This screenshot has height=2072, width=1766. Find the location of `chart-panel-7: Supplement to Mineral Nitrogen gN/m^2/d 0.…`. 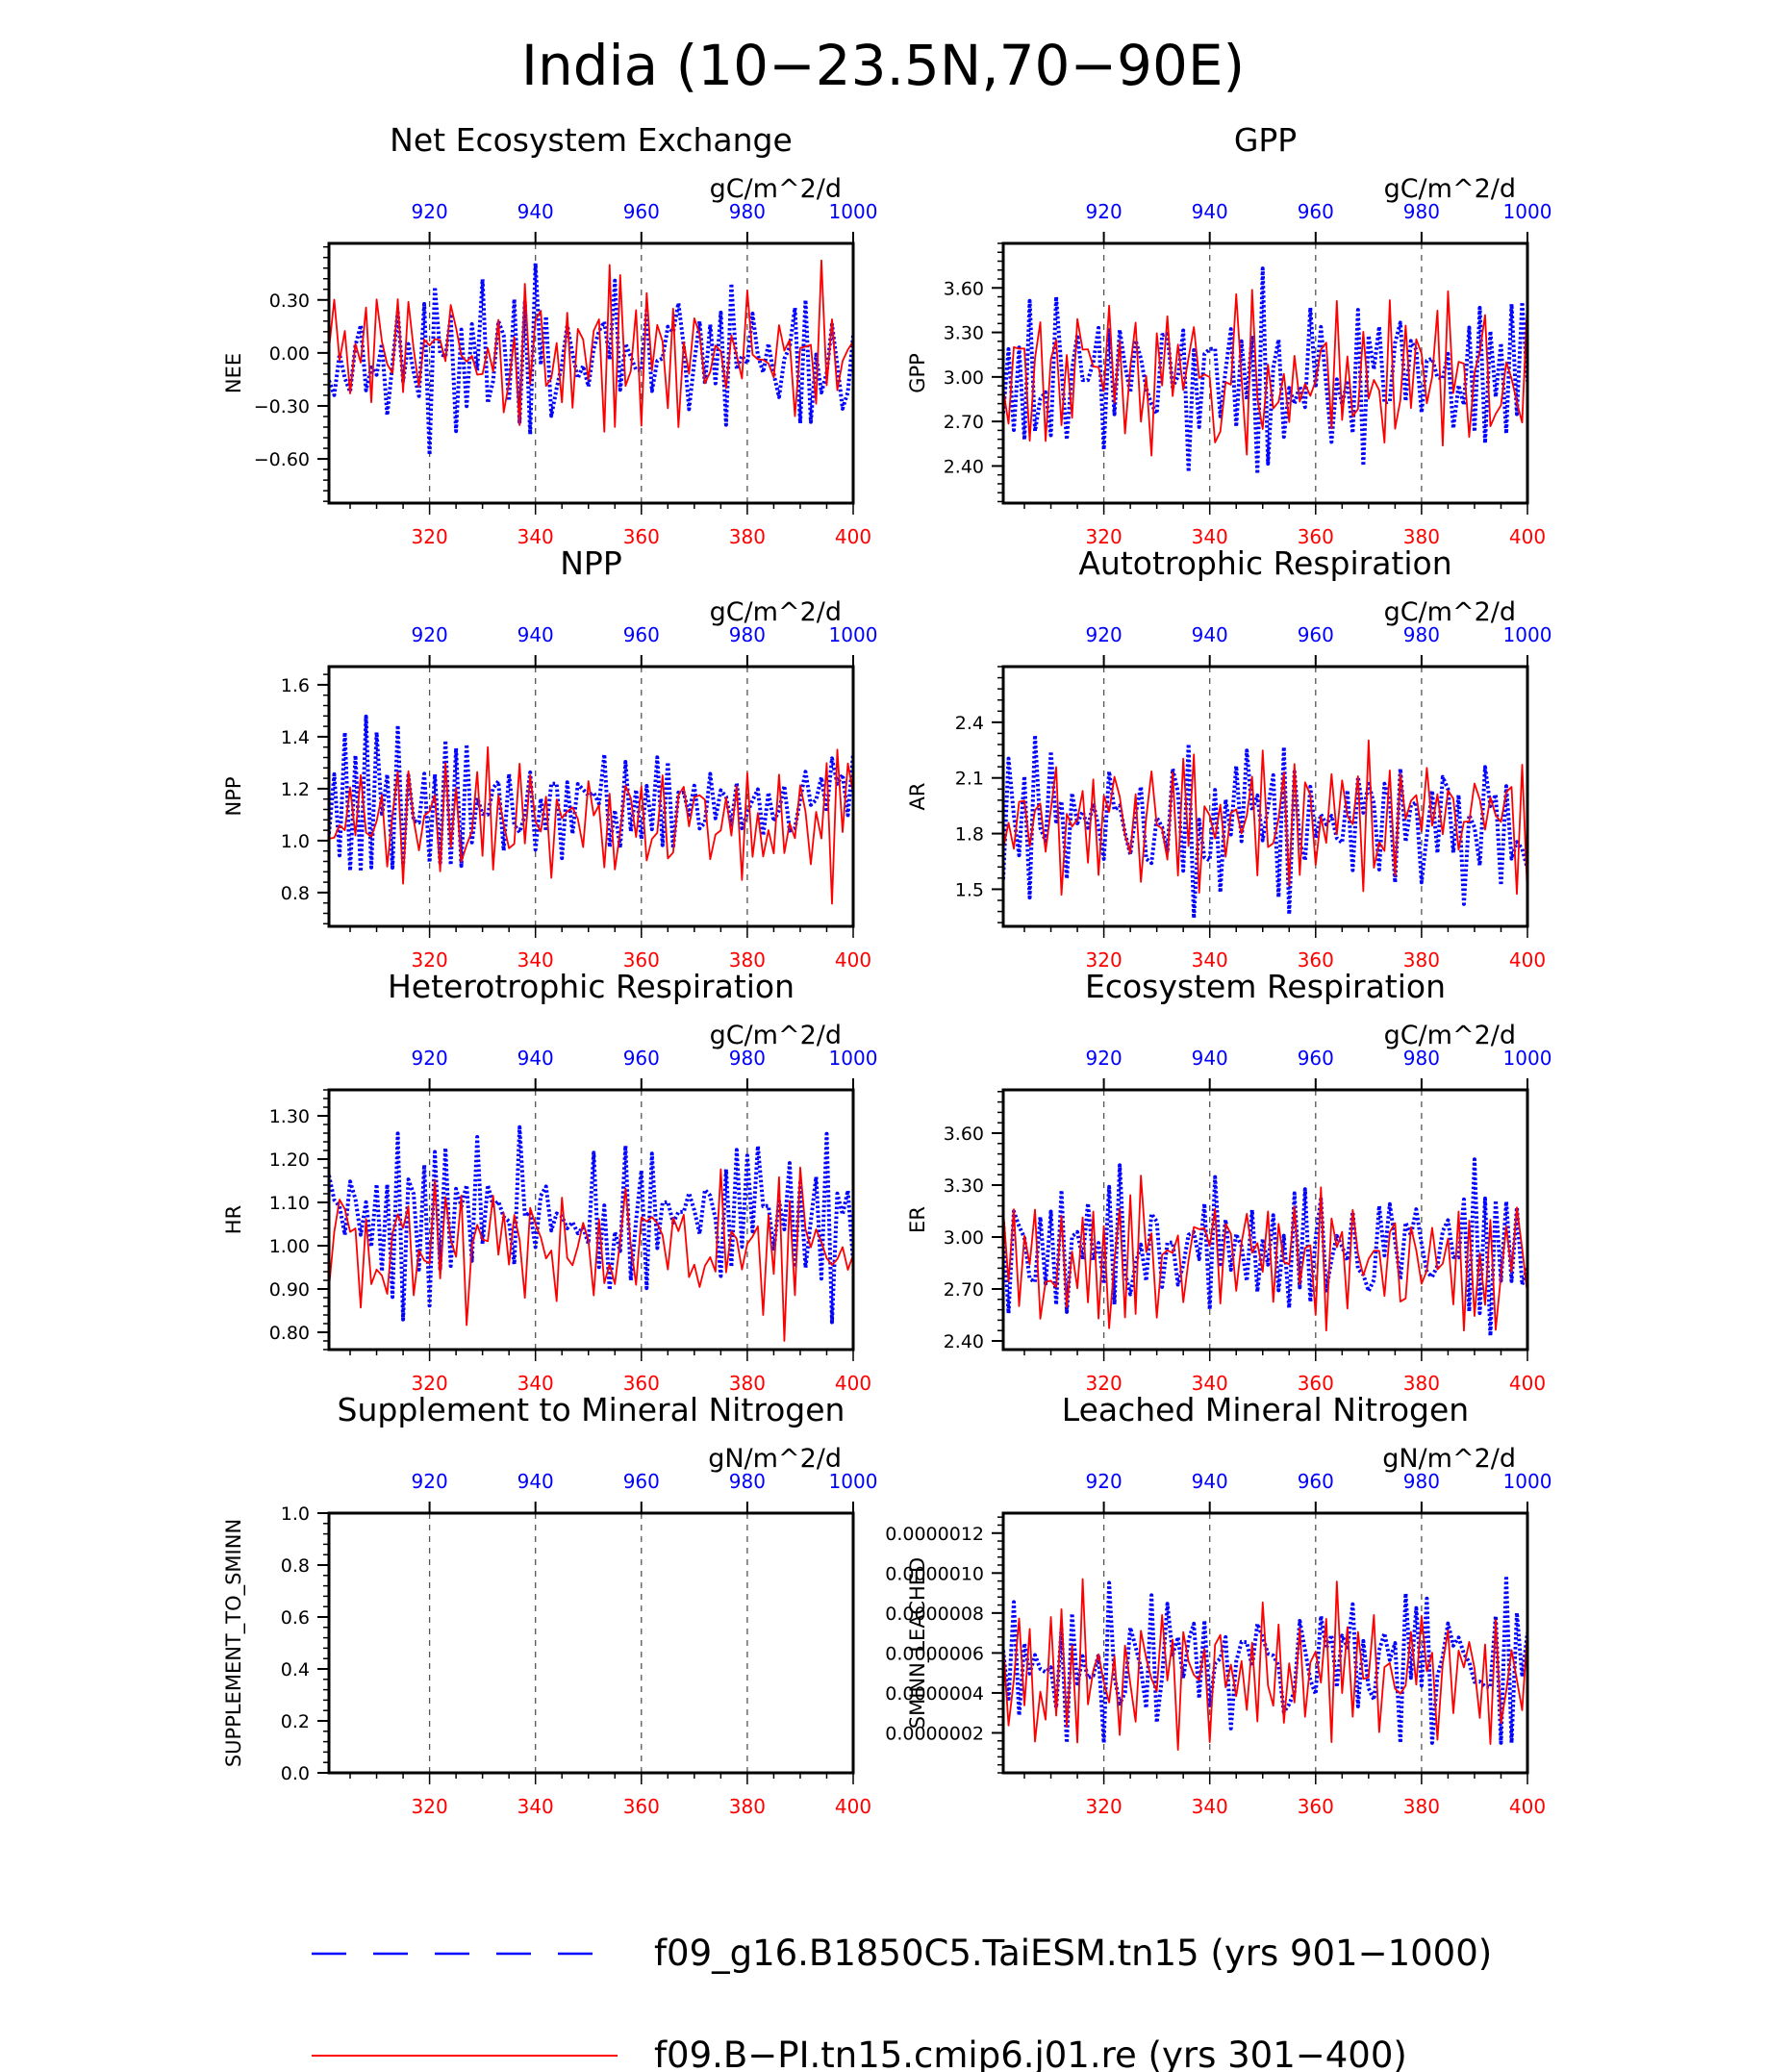

chart-panel-7: Supplement to Mineral Nitrogen gN/m^2/d 0.… is located at coordinates (549, 1605).